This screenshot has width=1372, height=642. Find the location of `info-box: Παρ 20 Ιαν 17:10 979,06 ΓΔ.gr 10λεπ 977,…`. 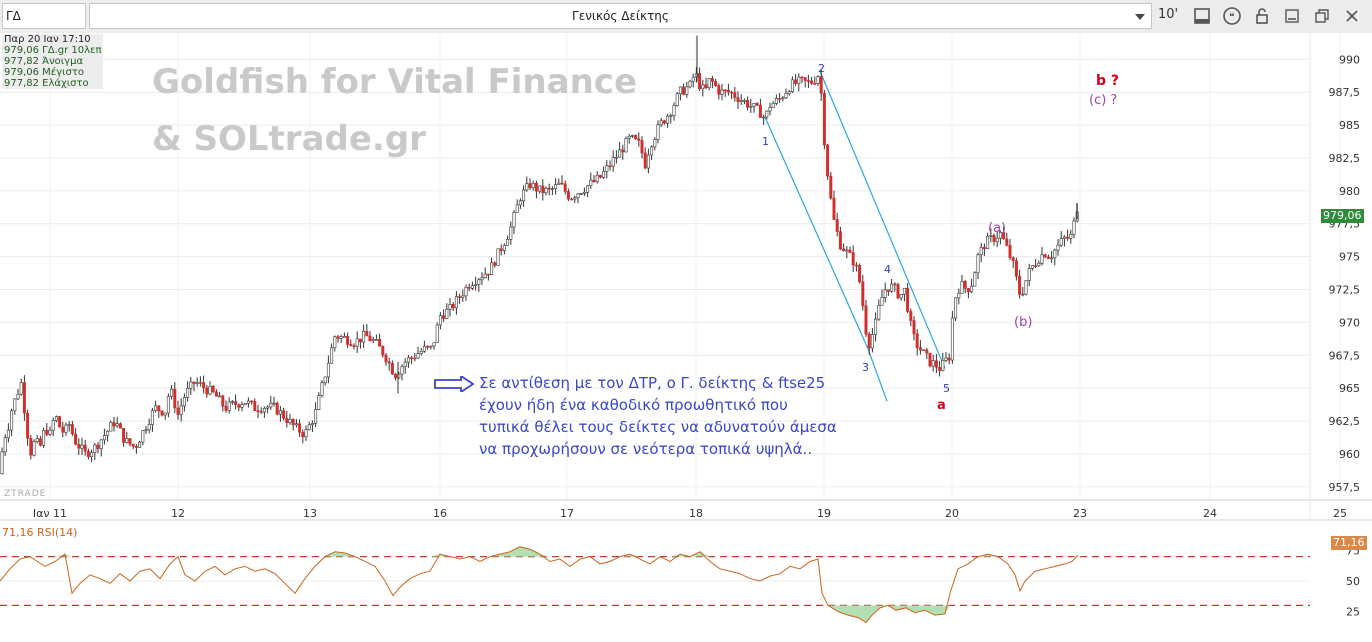

info-box: Παρ 20 Ιαν 17:10 979,06 ΓΔ.gr 10λεπ 977,… is located at coordinates (53, 61).